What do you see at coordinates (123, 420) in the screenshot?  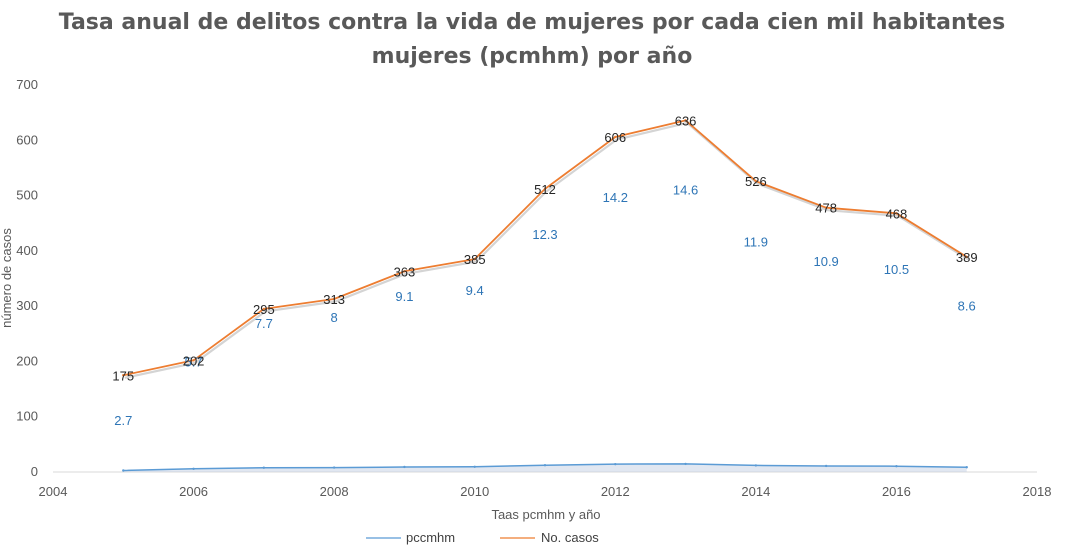 I see `data-label-pccmhm: 2.7` at bounding box center [123, 420].